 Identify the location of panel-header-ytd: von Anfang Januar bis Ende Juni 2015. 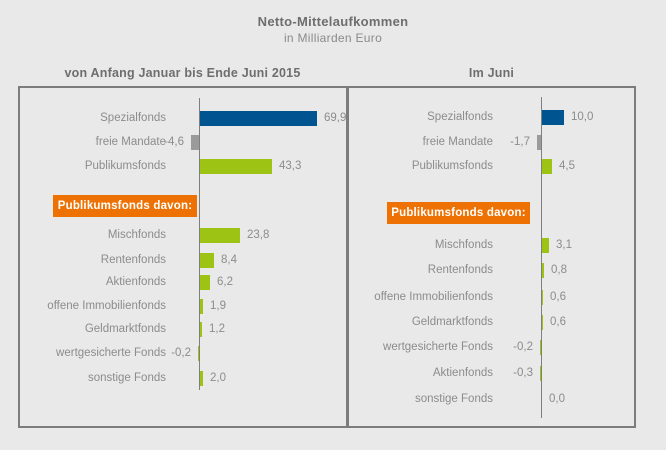
(182, 73).